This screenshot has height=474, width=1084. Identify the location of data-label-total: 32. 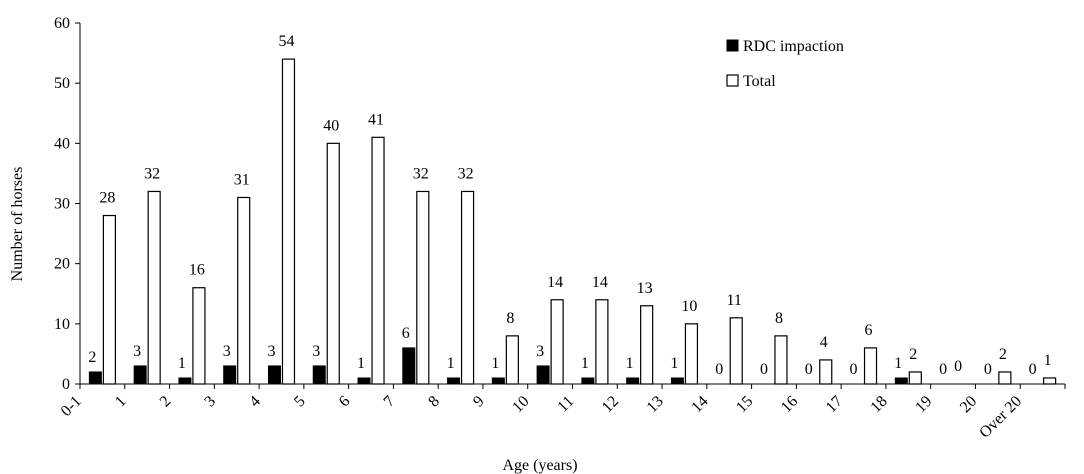
(466, 173).